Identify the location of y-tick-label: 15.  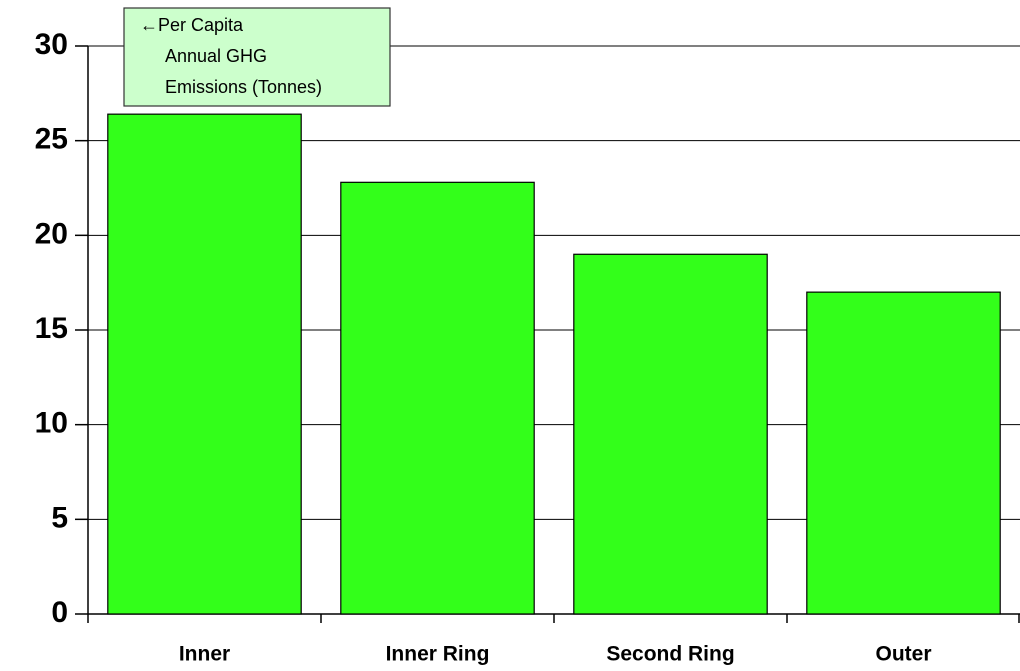
(51, 328).